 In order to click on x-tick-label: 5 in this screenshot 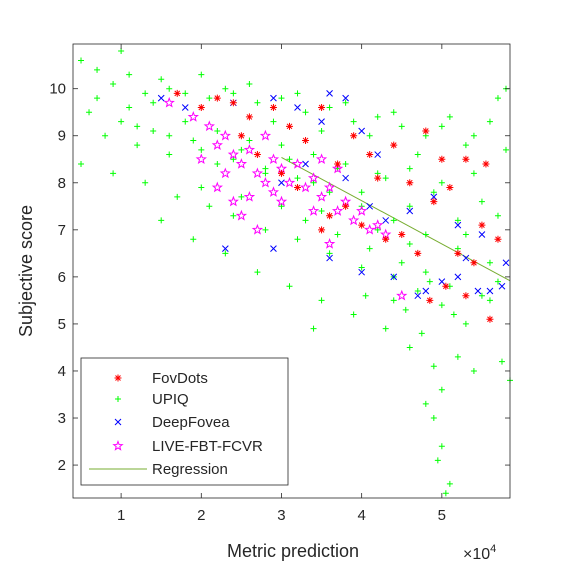, I will do `click(442, 515)`.